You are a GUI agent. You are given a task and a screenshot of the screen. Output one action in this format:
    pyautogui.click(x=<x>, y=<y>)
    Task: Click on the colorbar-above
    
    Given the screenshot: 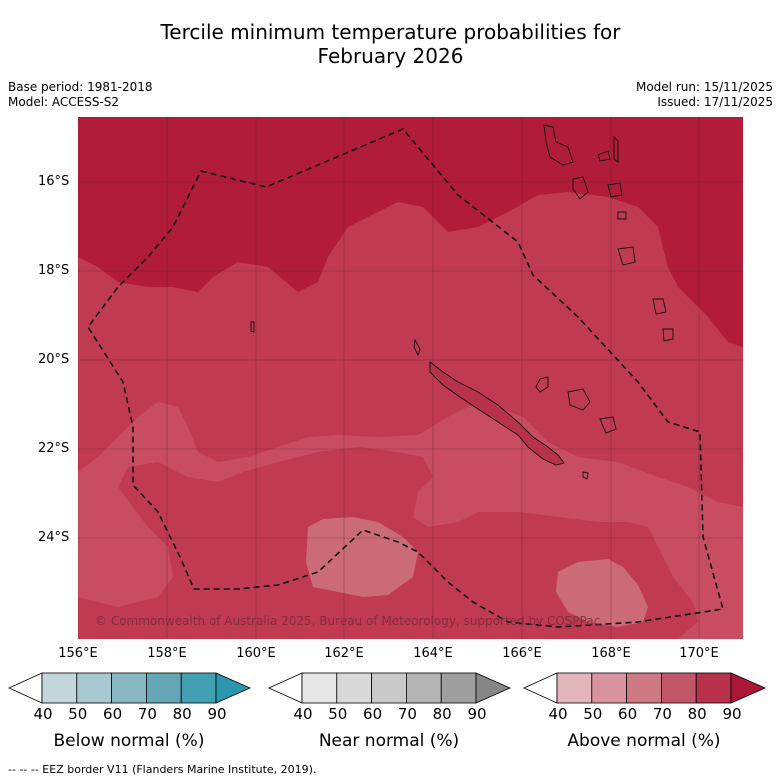 What is the action you would take?
    pyautogui.click(x=644, y=688)
    